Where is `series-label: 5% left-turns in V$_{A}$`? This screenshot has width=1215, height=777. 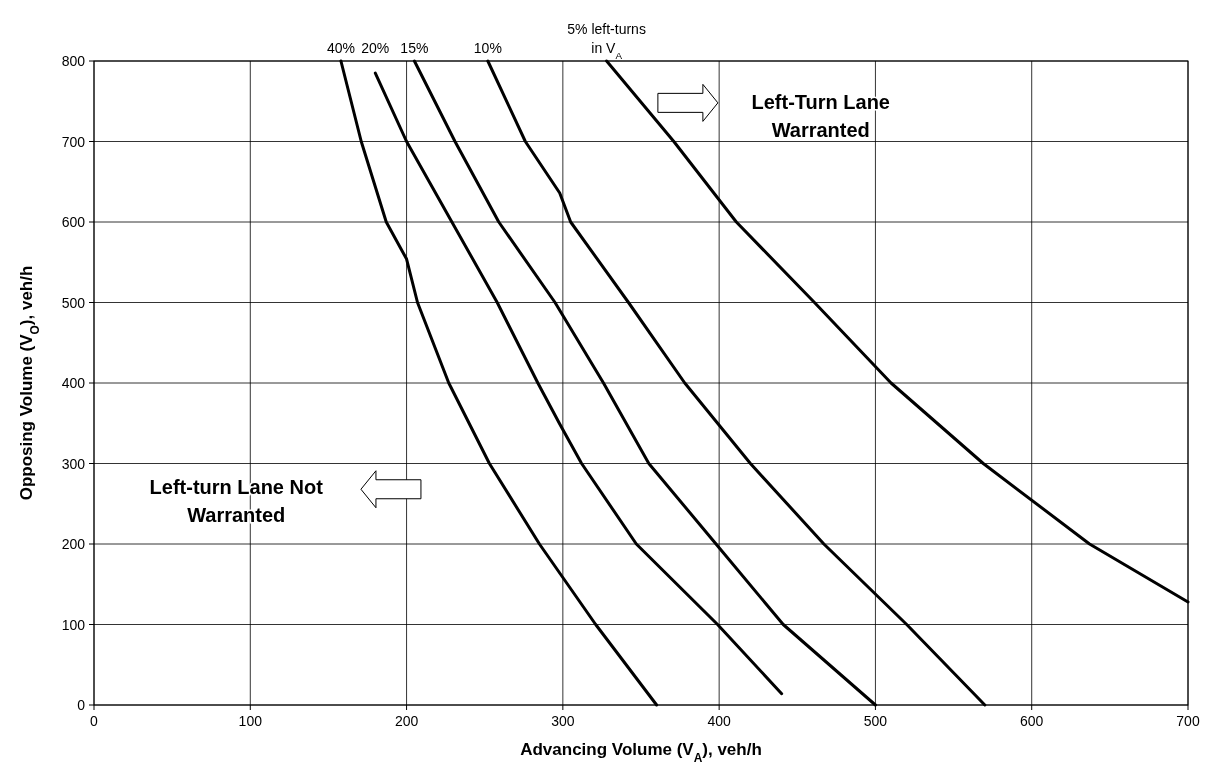
series-label: 5% left-turns in V$_{A}$ is located at coordinates (606, 41).